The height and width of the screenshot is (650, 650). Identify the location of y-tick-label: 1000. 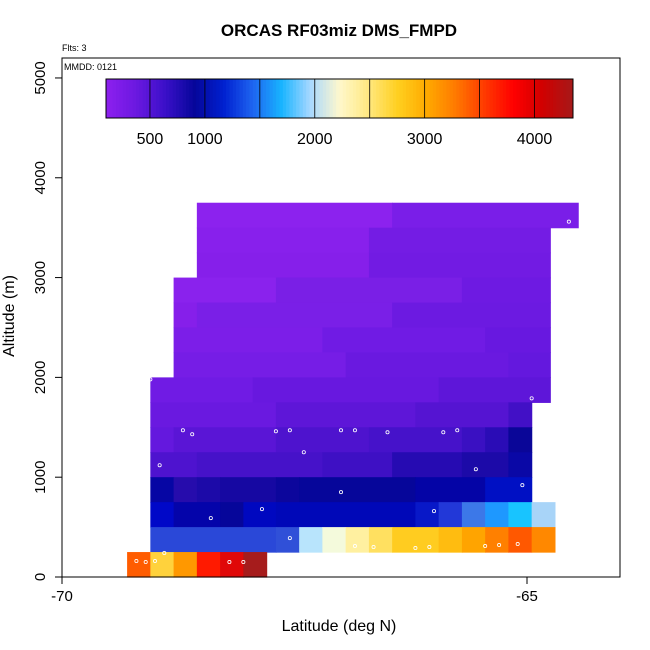
(40, 477).